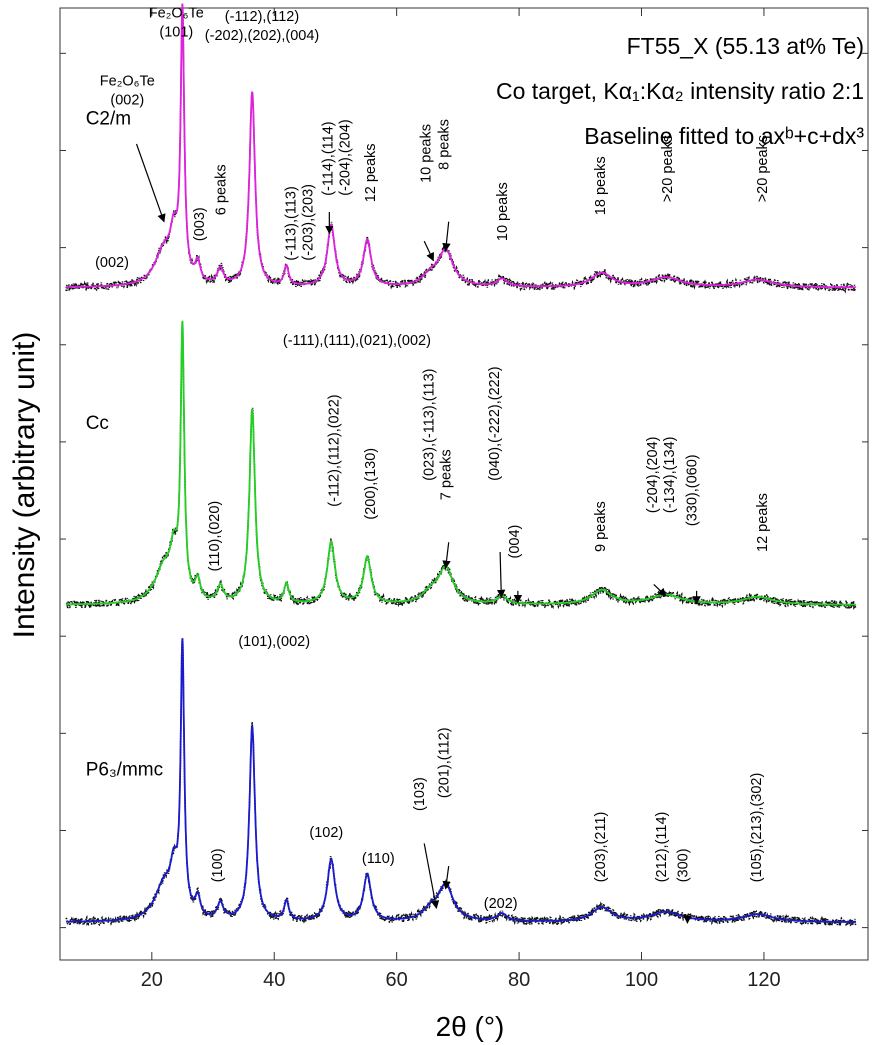 This screenshot has height=1045, width=873. I want to click on peak-annotation: 9 peaks, so click(601, 526).